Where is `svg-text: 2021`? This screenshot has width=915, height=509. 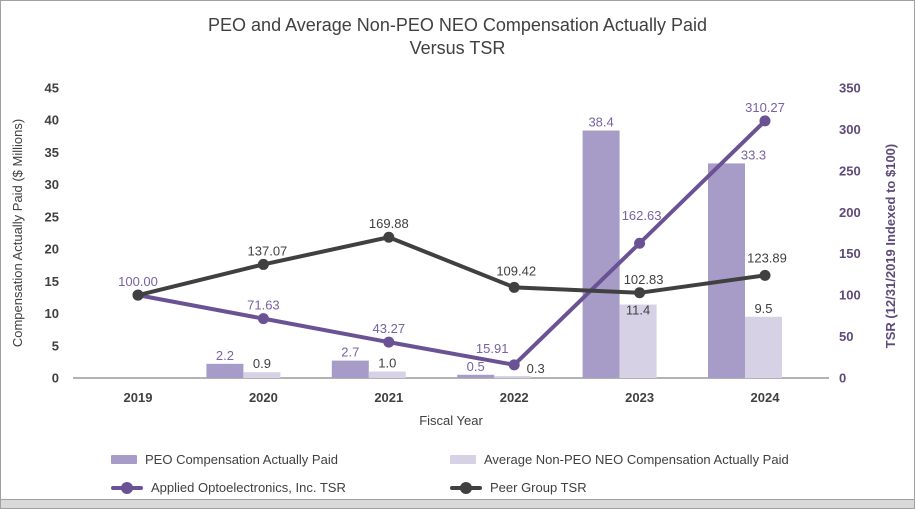 svg-text: 2021 is located at coordinates (388, 397).